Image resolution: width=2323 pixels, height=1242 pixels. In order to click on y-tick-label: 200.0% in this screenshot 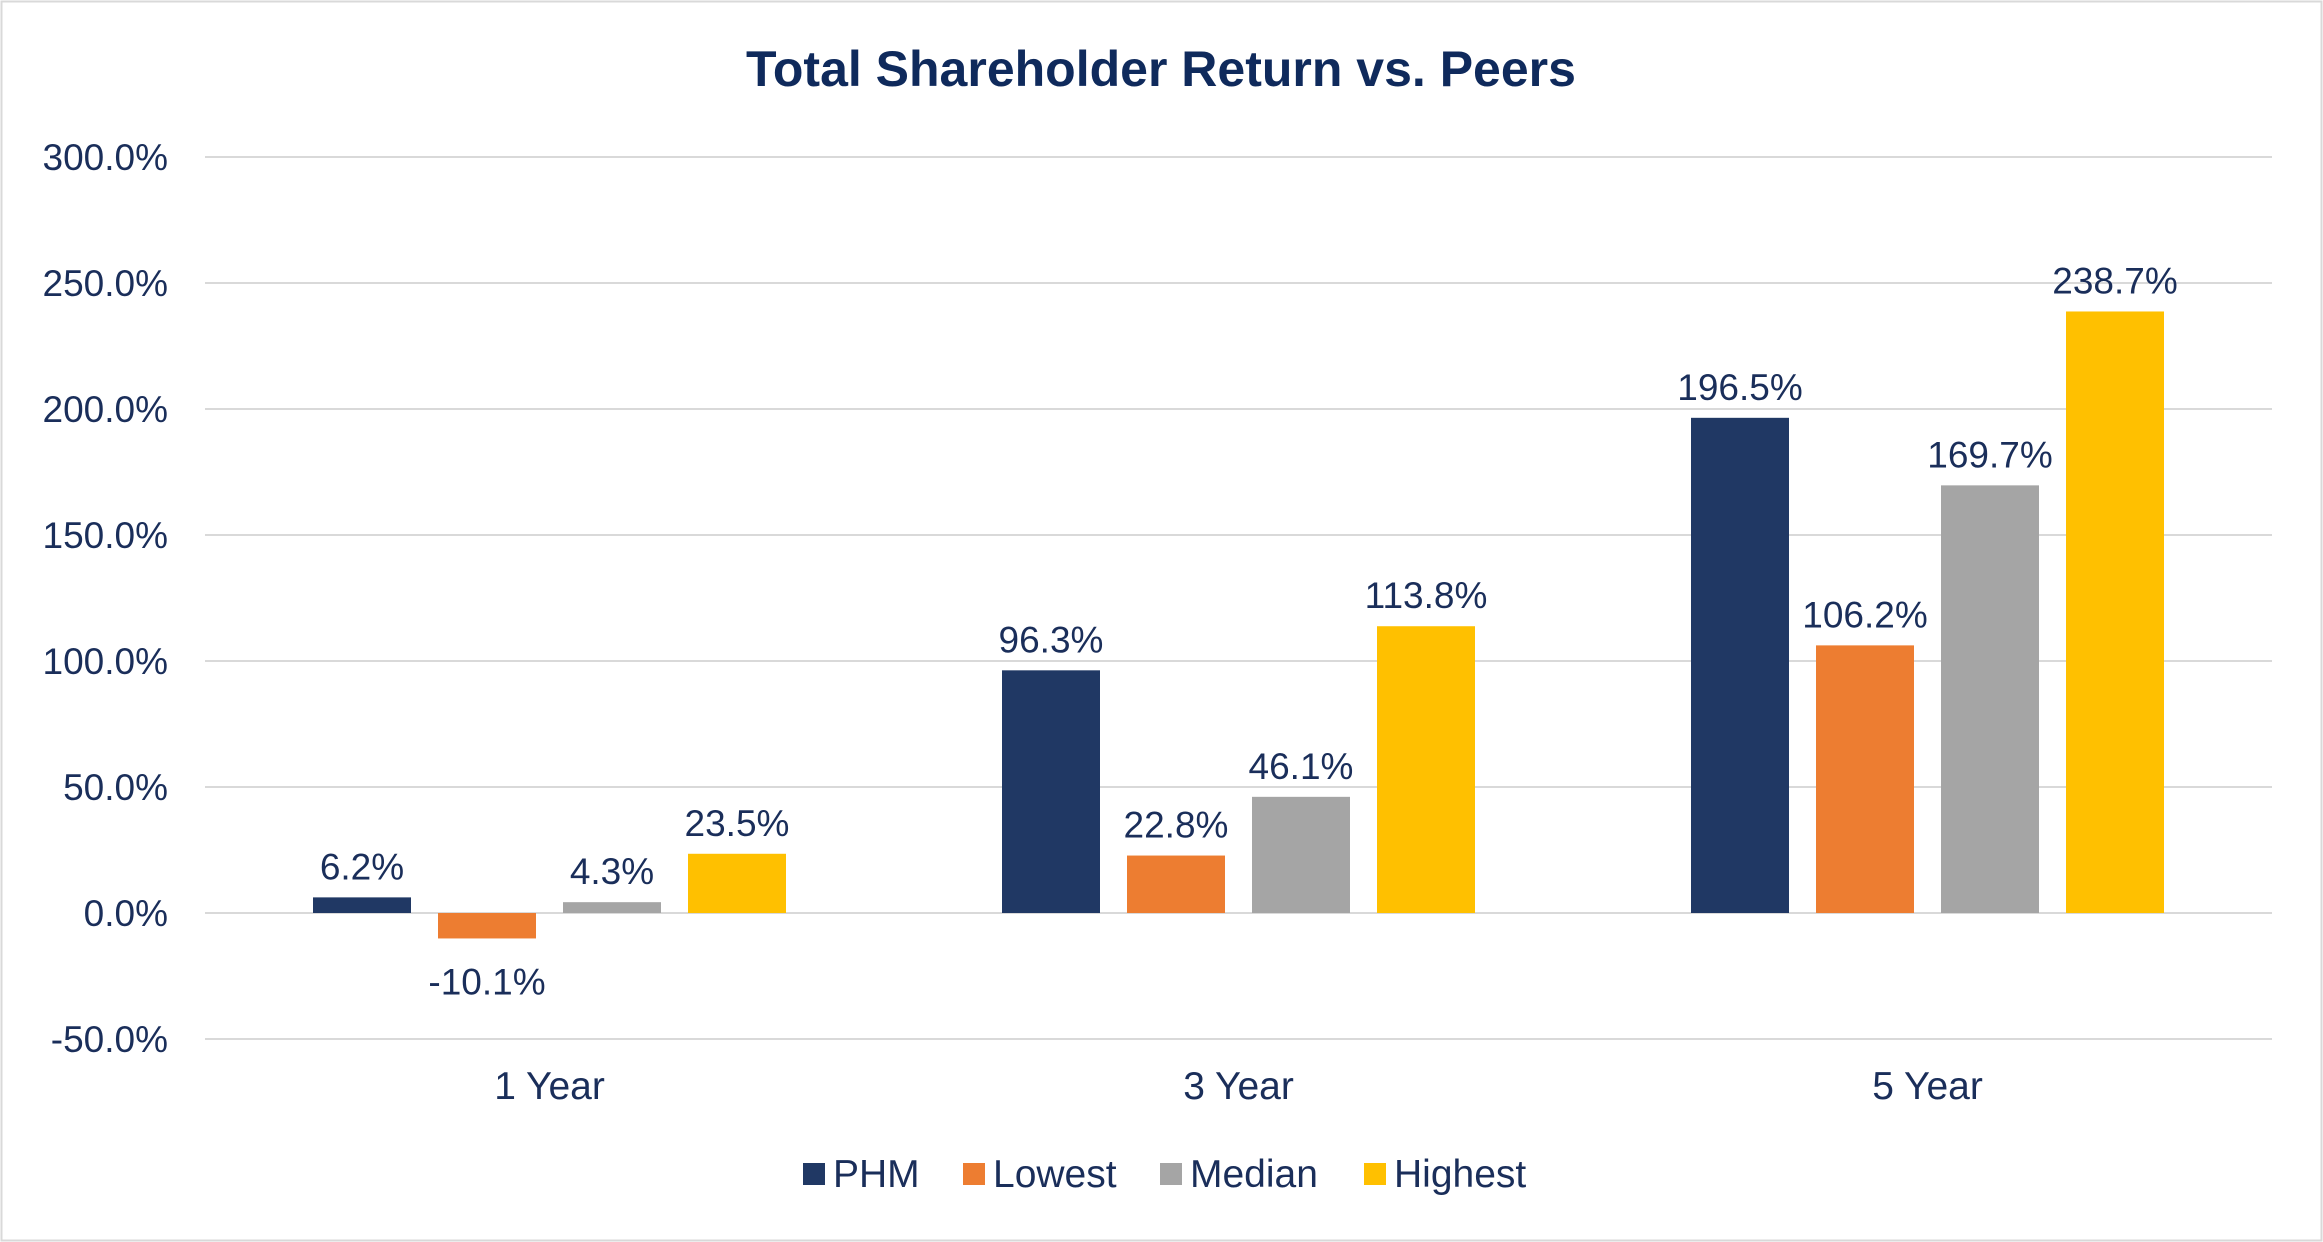, I will do `click(106, 409)`.